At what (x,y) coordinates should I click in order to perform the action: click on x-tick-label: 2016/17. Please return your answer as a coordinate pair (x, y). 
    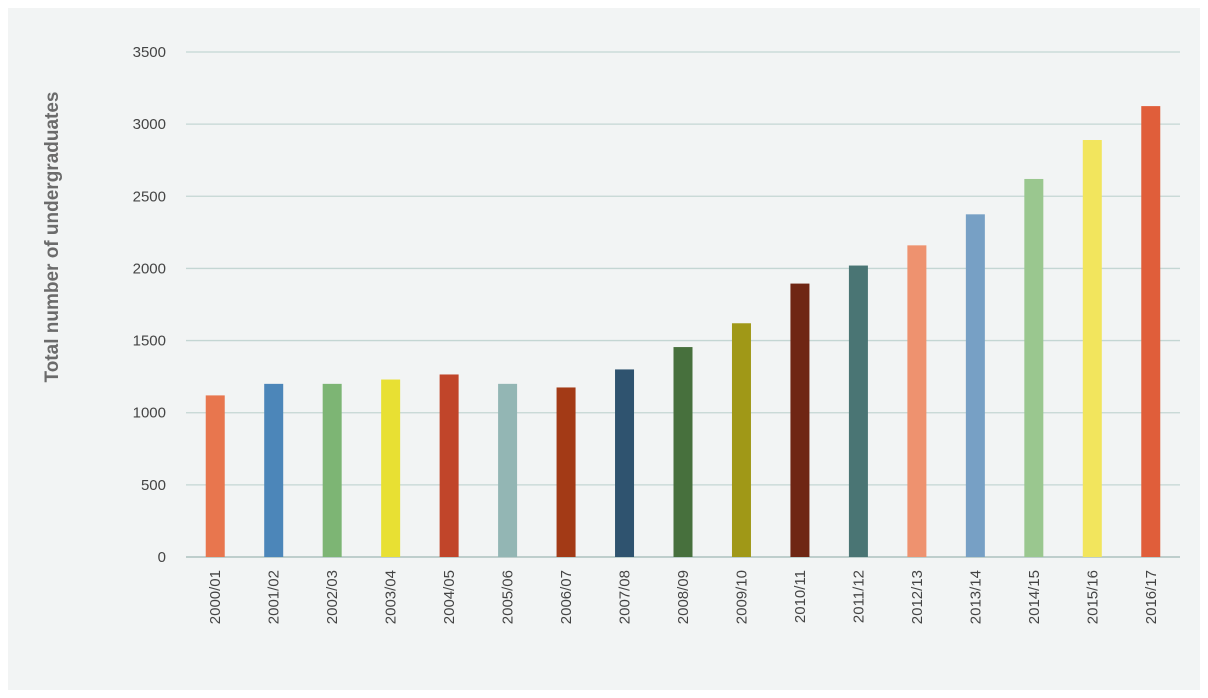
    Looking at the image, I should click on (1151, 597).